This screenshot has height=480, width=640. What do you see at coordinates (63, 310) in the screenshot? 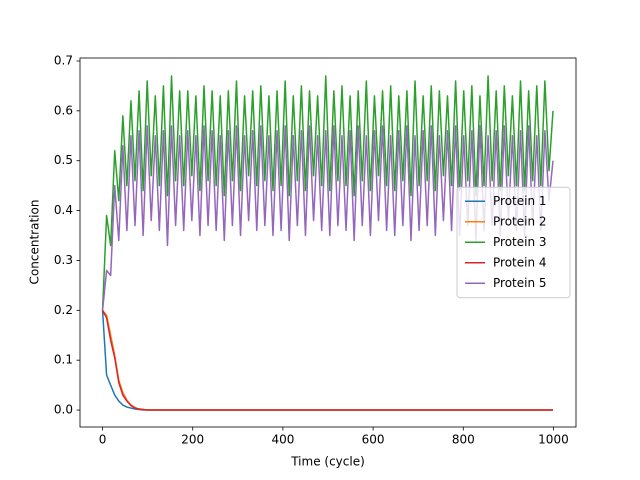
I see `y-tick-label: 0.2` at bounding box center [63, 310].